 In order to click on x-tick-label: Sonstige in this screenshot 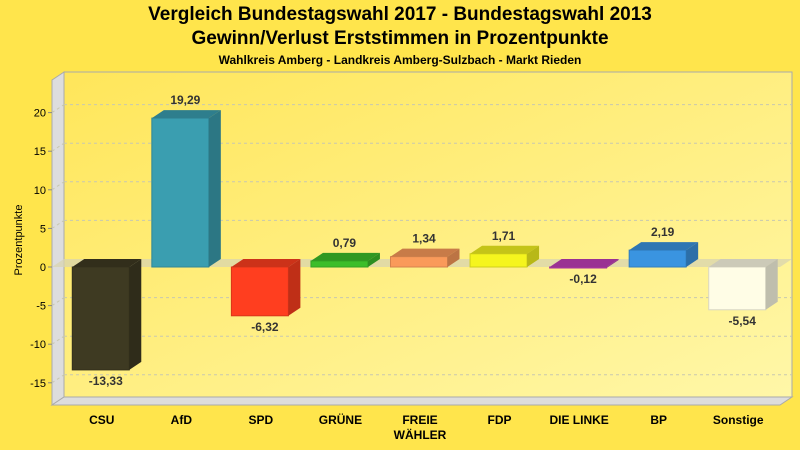, I will do `click(738, 420)`.